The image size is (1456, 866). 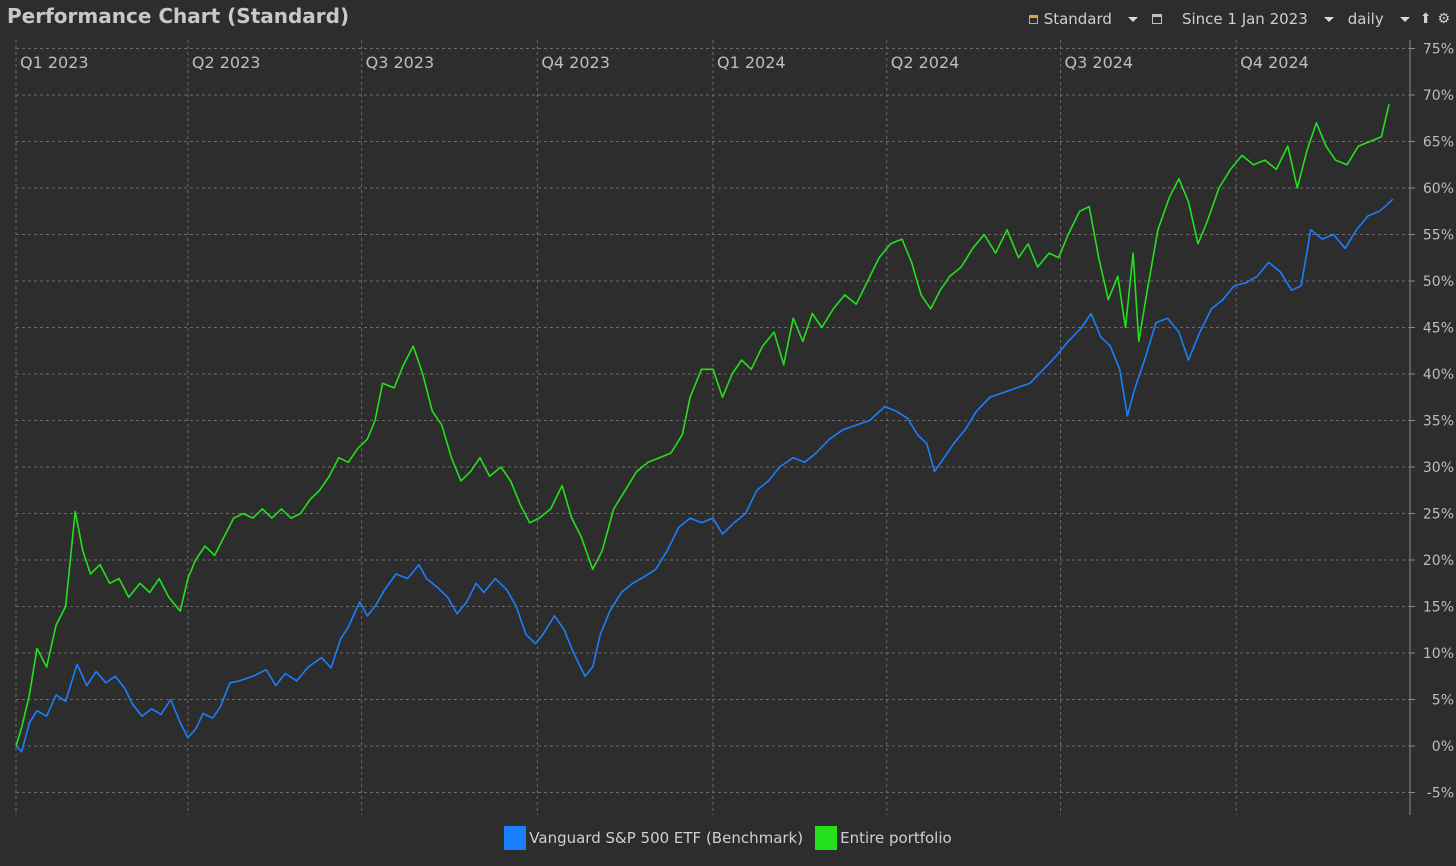 I want to click on view-dropdown-caret, so click(x=1132, y=19).